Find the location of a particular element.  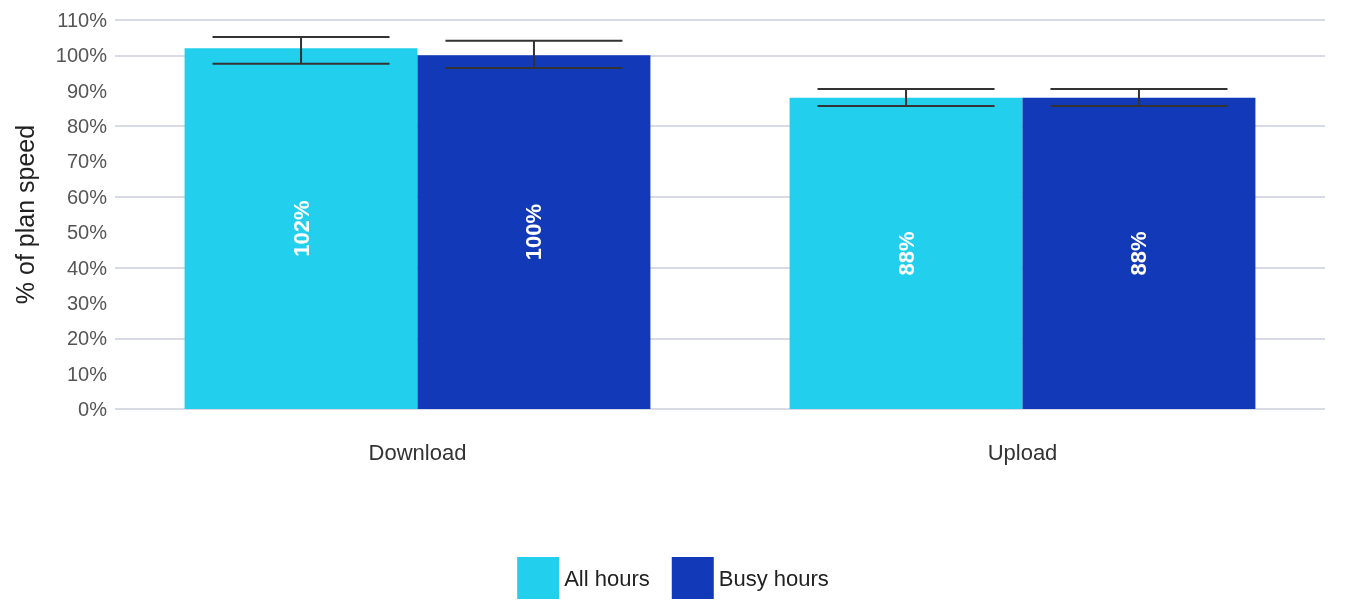

y-tick-label: 50% is located at coordinates (87, 232).